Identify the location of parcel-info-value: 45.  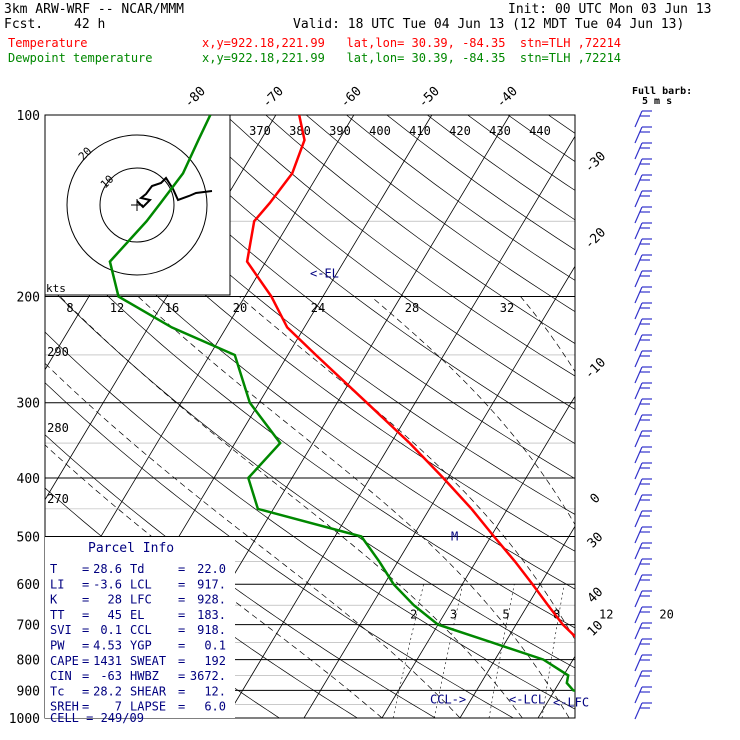
(115, 615).